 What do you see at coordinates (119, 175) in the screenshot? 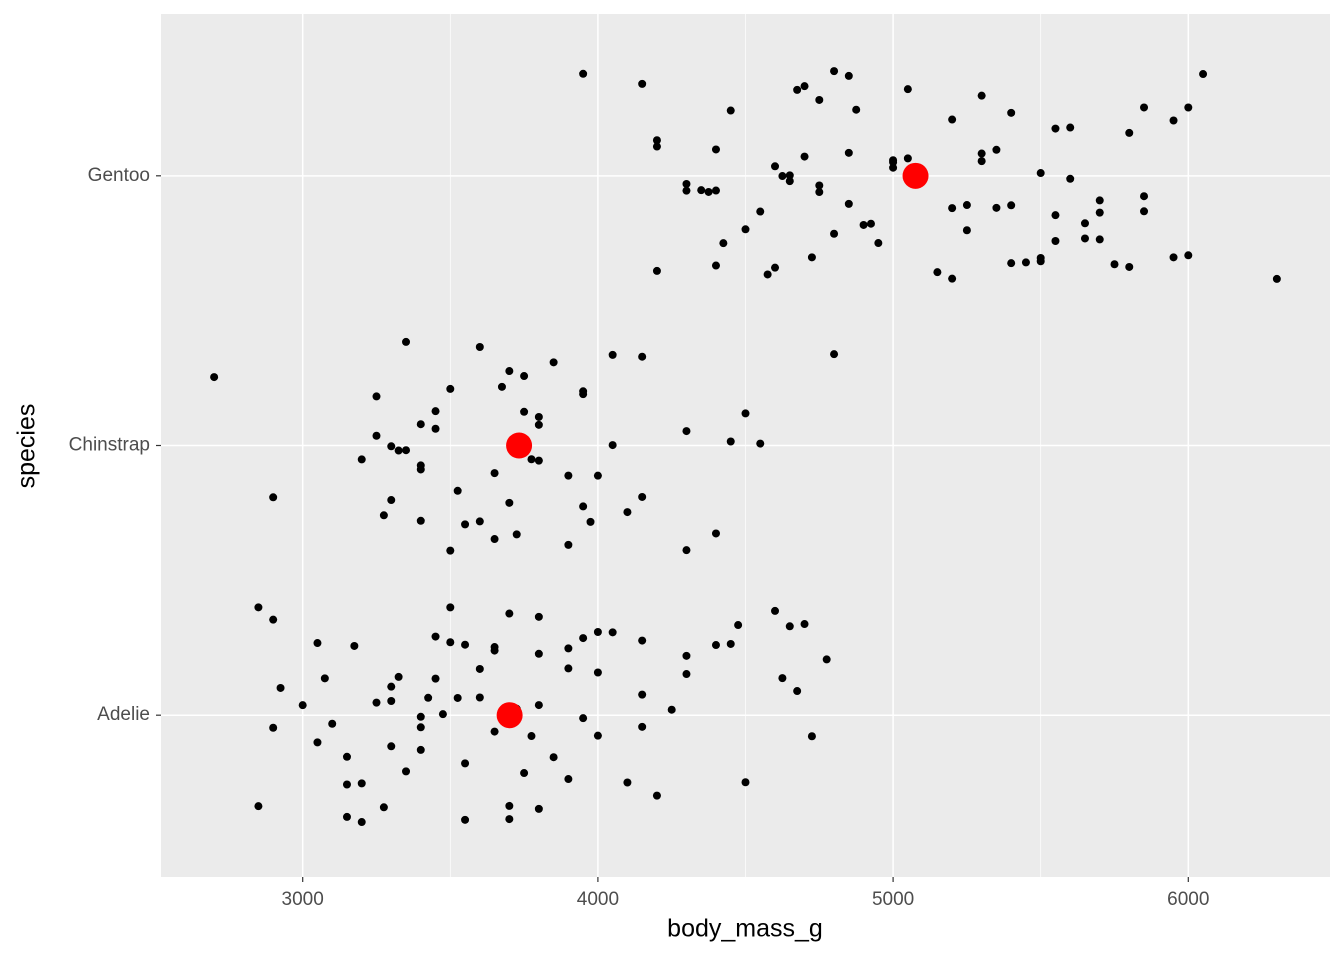
I see `y-tick-label: Gentoo` at bounding box center [119, 175].